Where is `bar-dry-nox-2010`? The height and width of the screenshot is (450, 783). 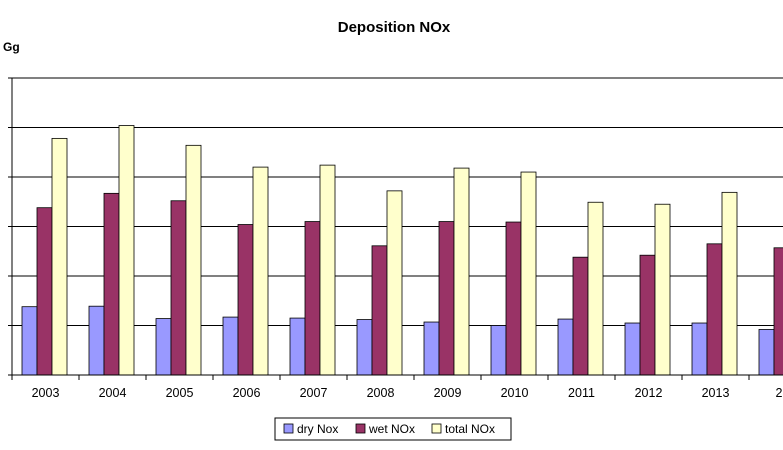 bar-dry-nox-2010 is located at coordinates (498, 350).